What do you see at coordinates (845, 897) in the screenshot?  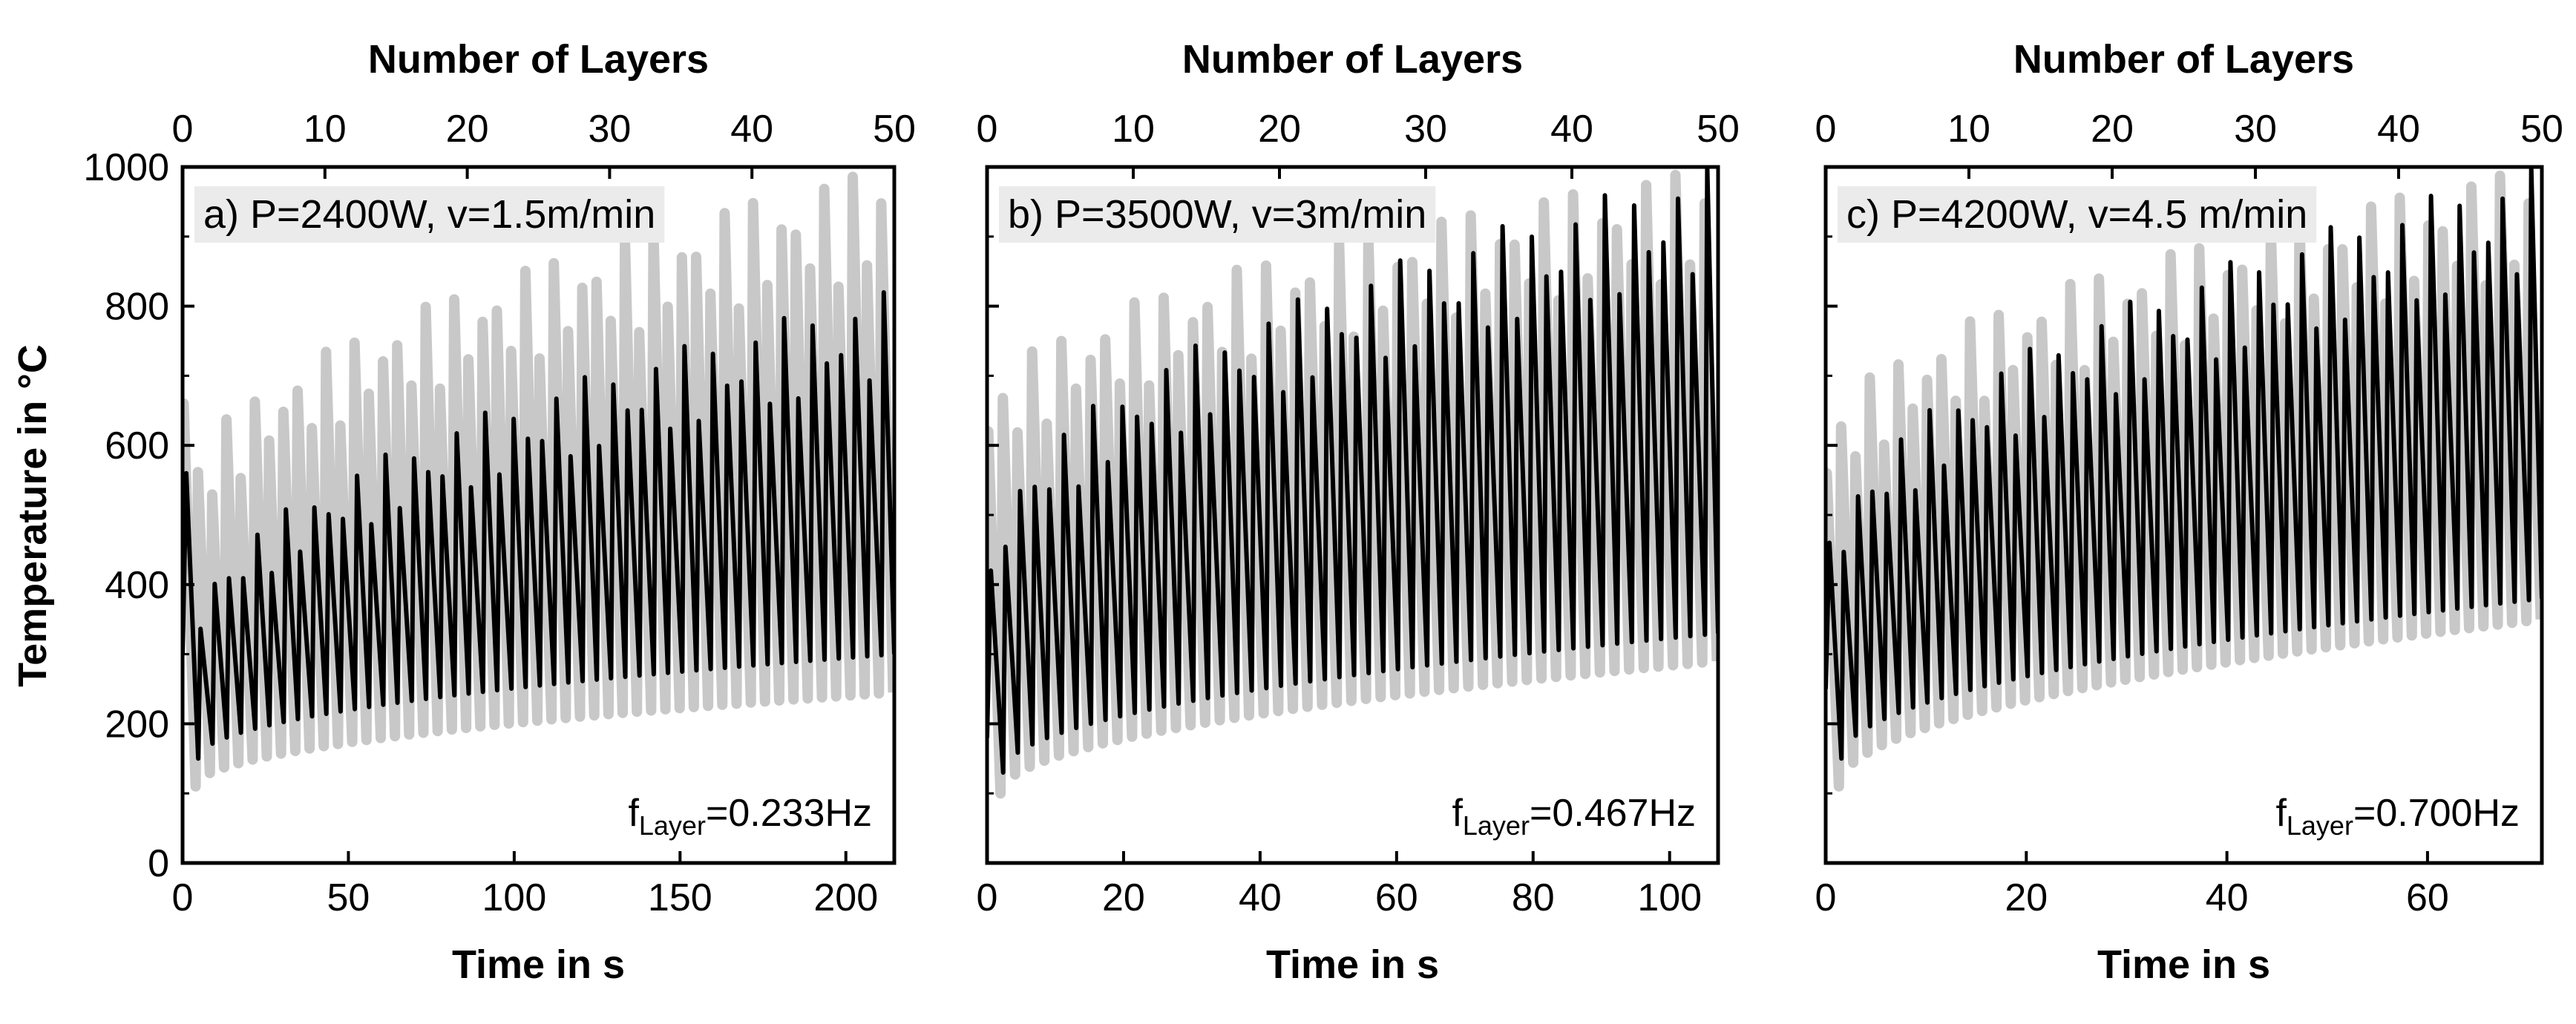 I see `x-tick-label: 200` at bounding box center [845, 897].